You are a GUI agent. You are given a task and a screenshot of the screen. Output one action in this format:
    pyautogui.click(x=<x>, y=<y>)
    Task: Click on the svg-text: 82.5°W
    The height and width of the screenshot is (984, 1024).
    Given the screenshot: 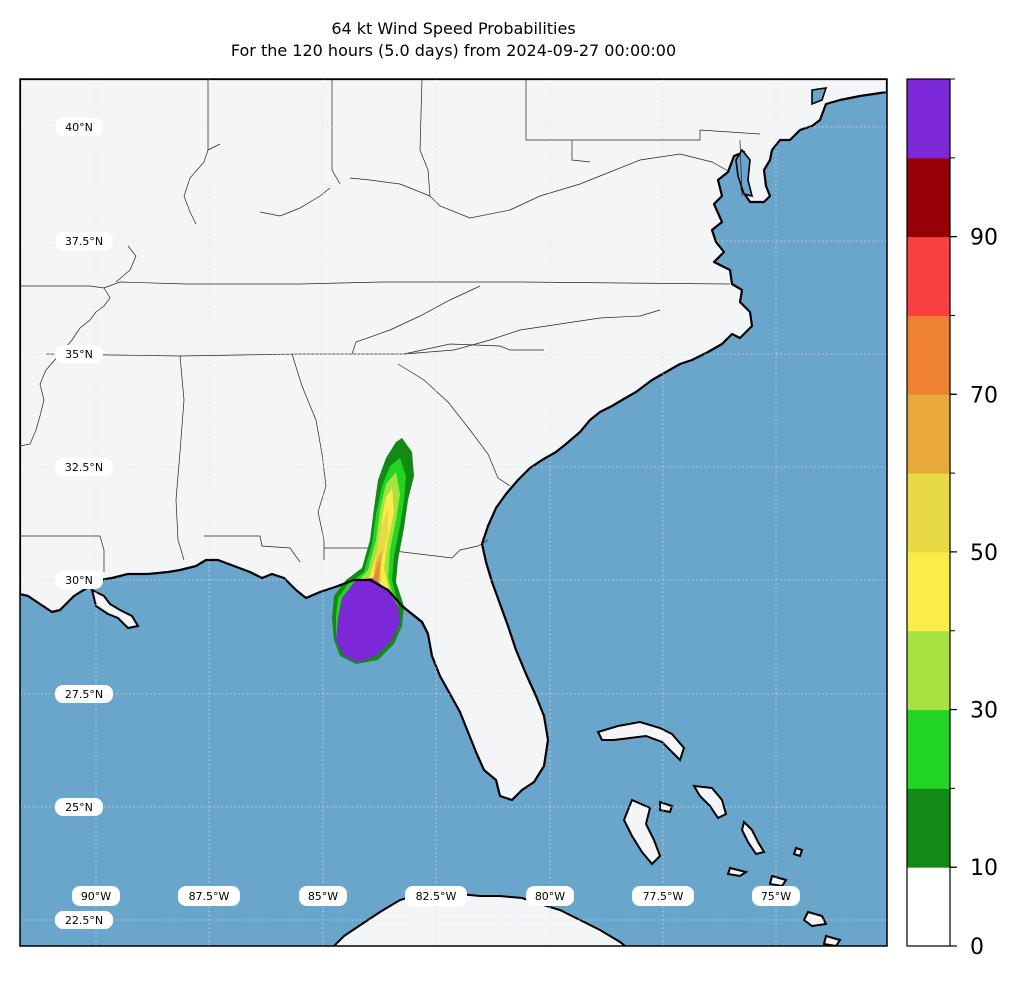 What is the action you would take?
    pyautogui.click(x=436, y=896)
    